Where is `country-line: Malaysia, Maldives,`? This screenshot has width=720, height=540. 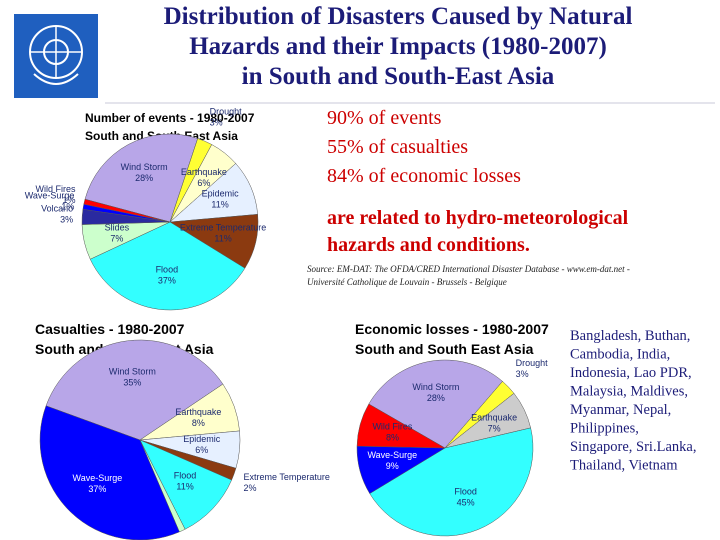 country-line: Malaysia, Maldives, is located at coordinates (629, 392).